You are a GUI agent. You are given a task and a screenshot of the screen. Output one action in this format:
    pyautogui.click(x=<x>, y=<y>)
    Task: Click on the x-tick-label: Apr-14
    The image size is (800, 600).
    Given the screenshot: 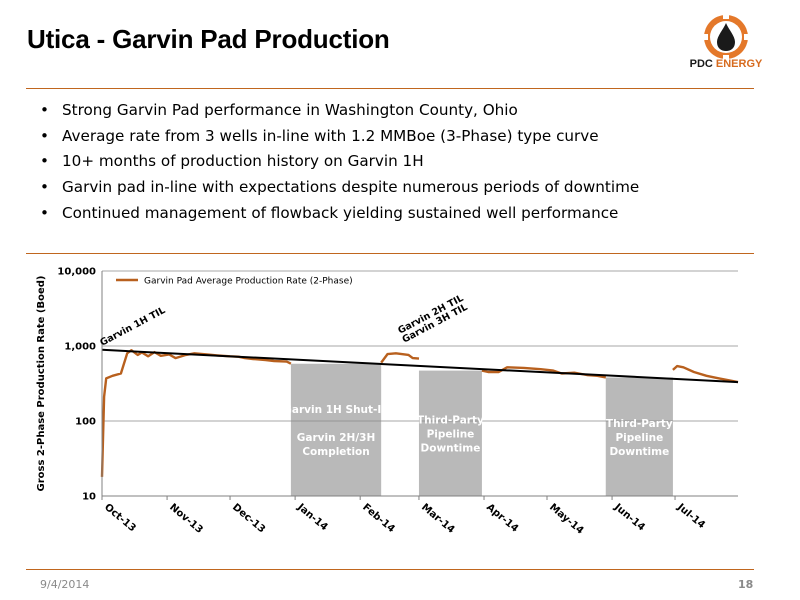 What is the action you would take?
    pyautogui.click(x=502, y=518)
    